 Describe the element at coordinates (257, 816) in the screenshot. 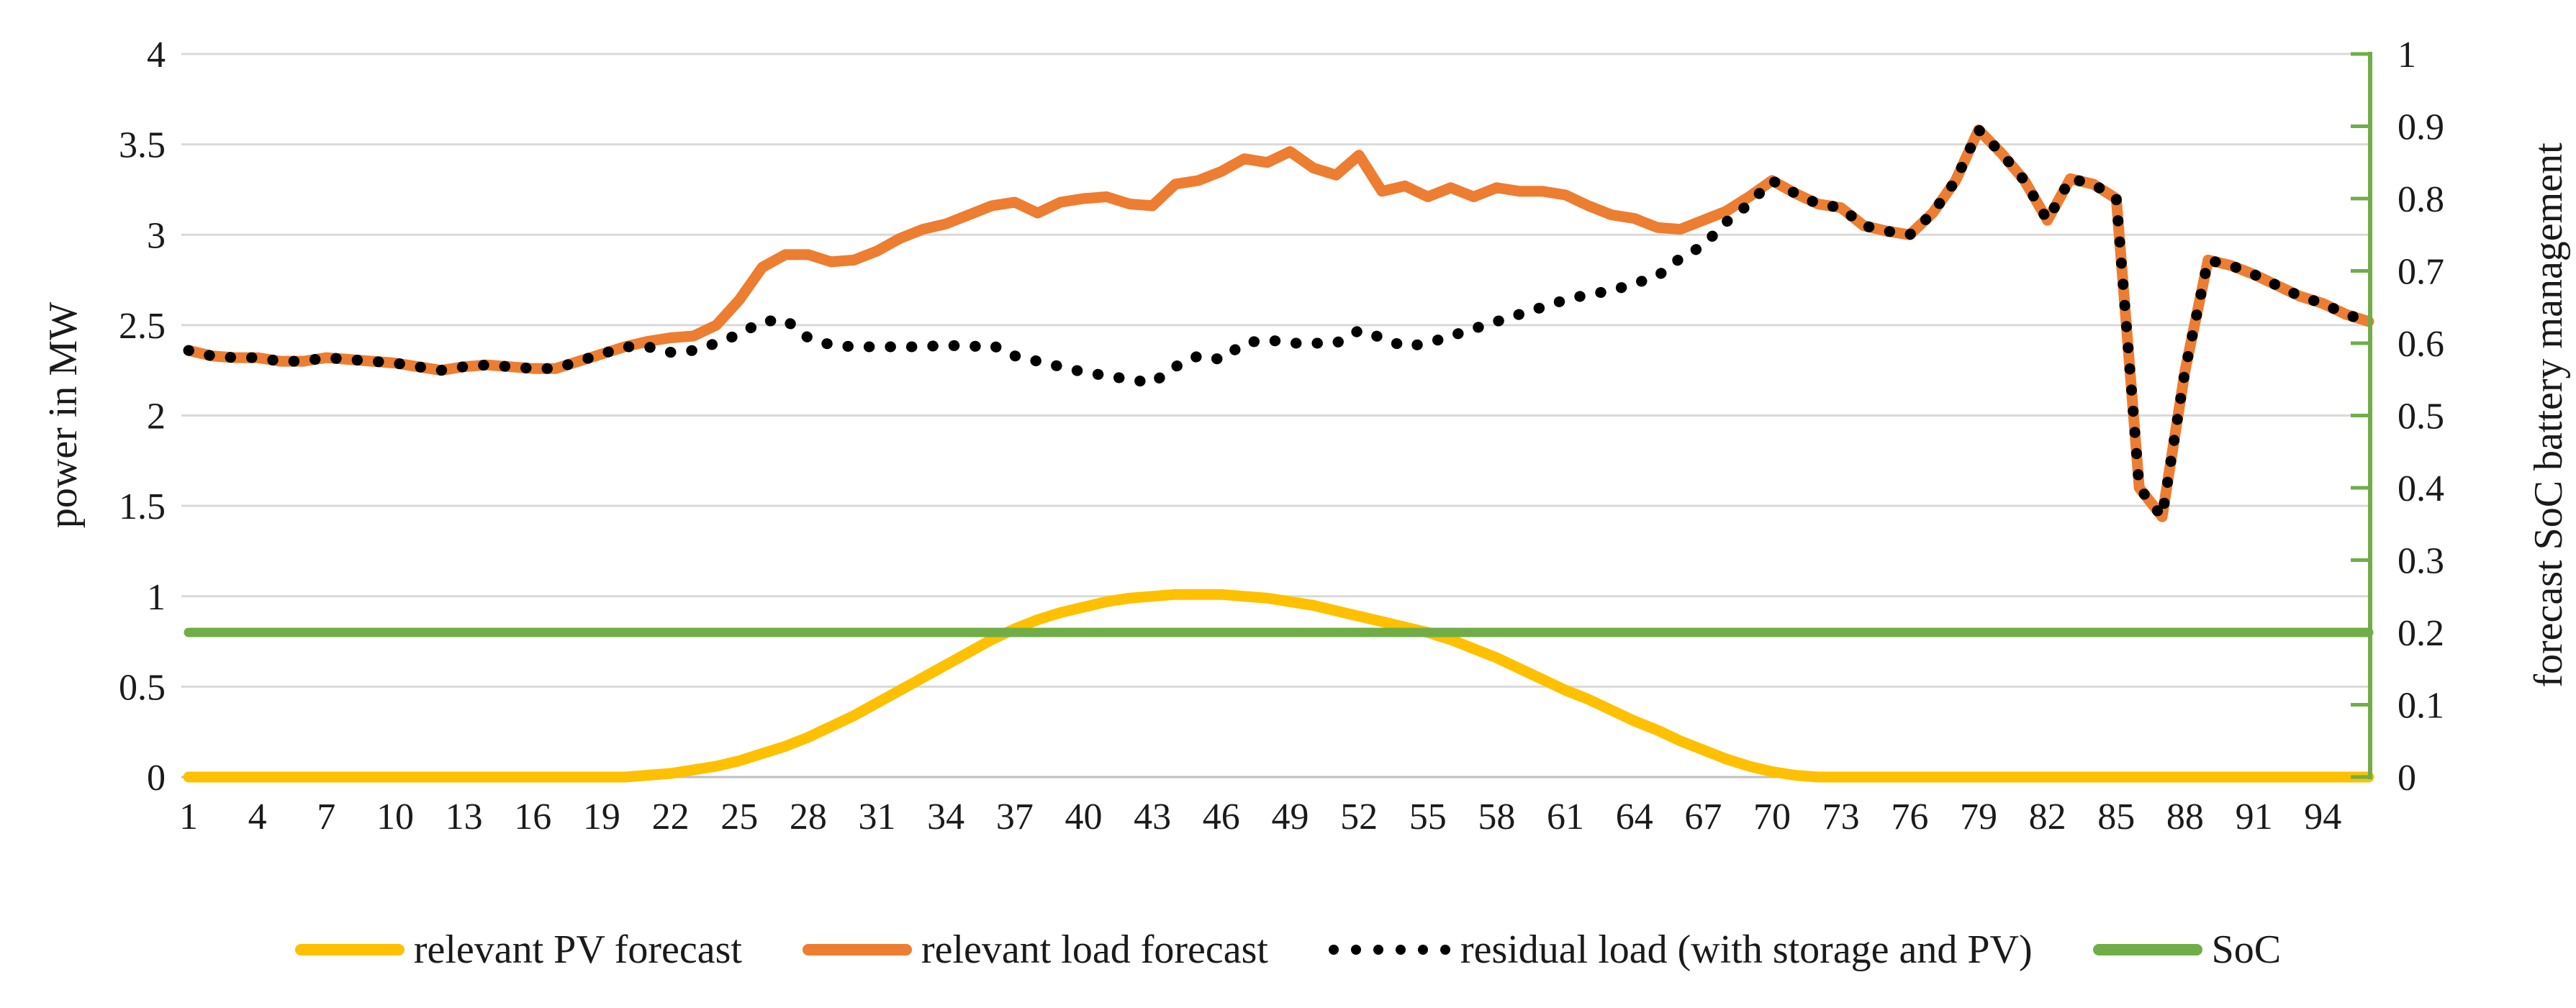

I see `x-axis-tick-label: 4` at that location.